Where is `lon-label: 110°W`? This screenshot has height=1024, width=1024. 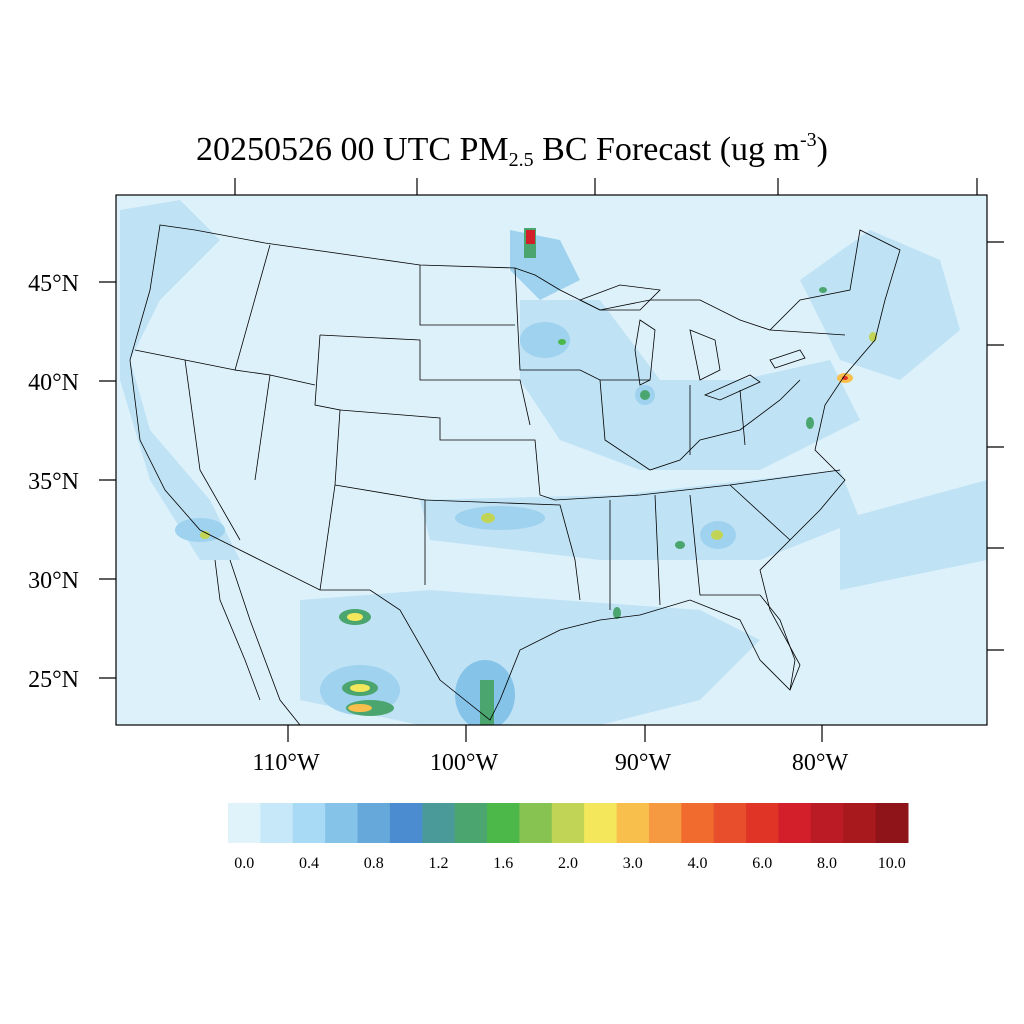
lon-label: 110°W is located at coordinates (286, 763).